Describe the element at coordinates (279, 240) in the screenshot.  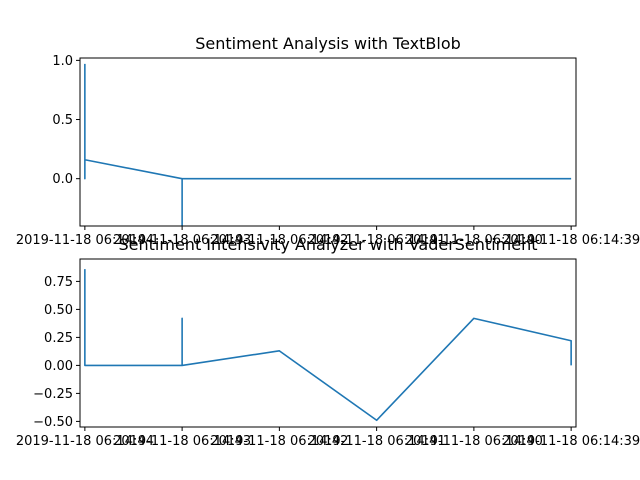
I see `textblob-x-tick-label: 2019-11-18 06:14:42` at that location.